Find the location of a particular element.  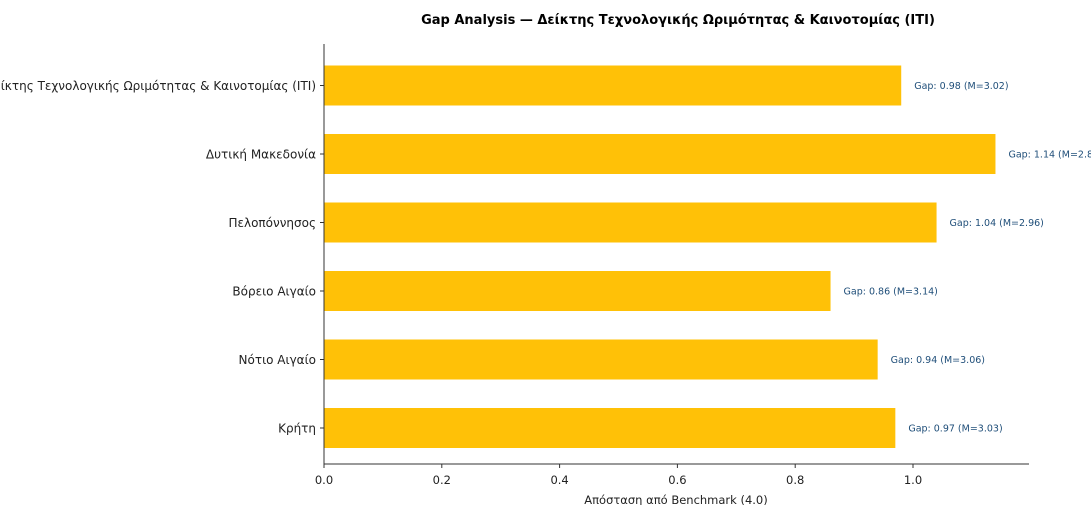

x-tick-label: 0.6 is located at coordinates (677, 480).